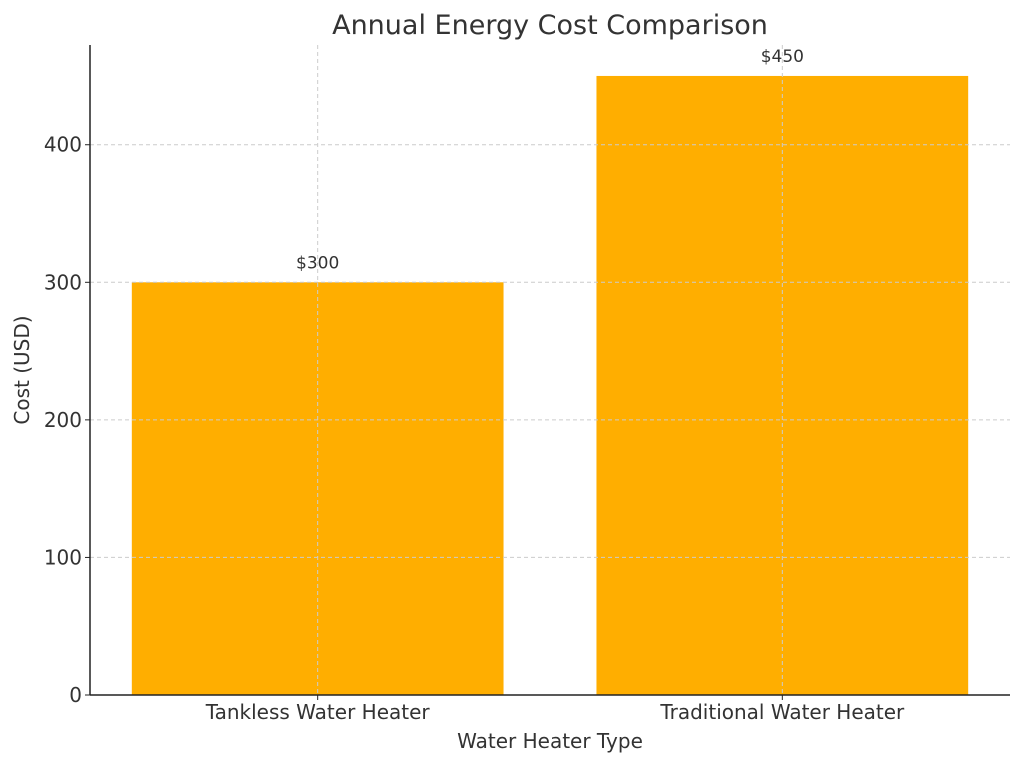  I want to click on x-tick-label: Tankless Water Heater, so click(318, 712).